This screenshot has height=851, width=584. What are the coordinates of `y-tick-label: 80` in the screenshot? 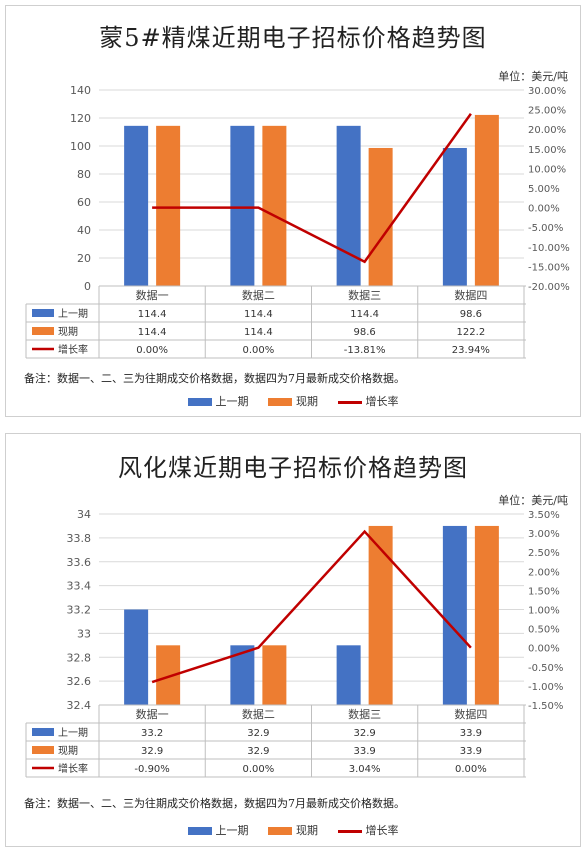 It's located at (84, 174).